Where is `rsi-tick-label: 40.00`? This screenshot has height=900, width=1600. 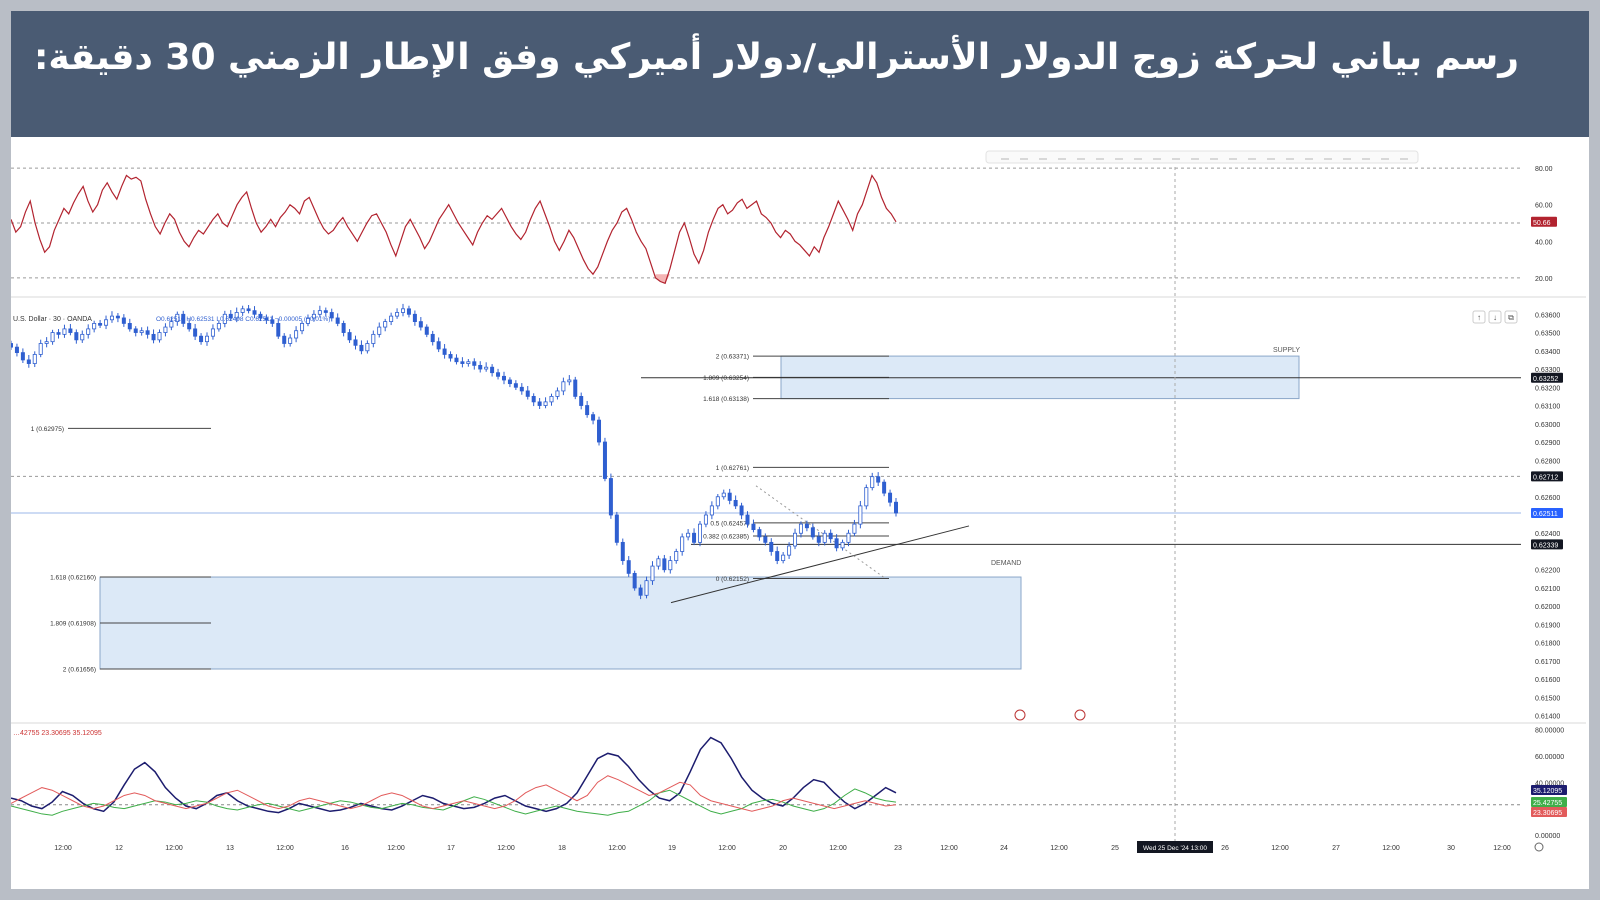
rsi-tick-label: 40.00 is located at coordinates (1544, 242).